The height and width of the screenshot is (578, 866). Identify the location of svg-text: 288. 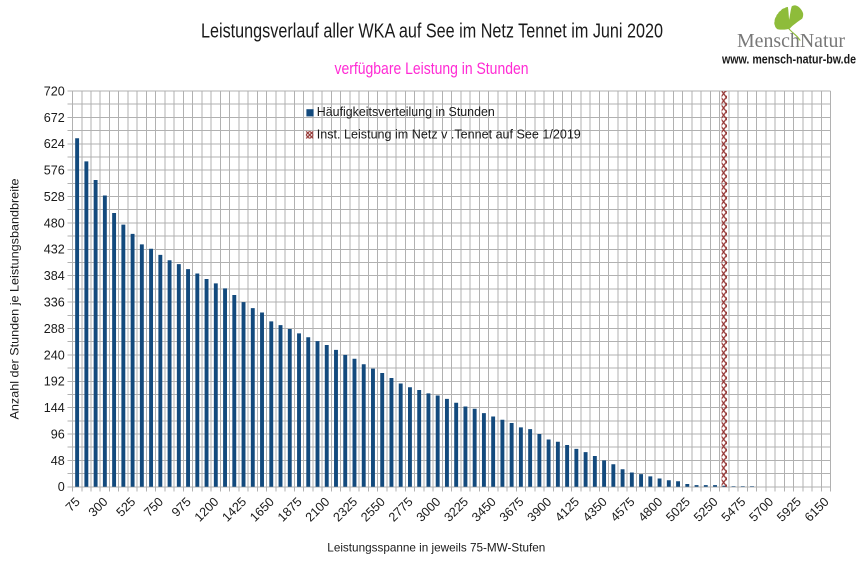
(54, 329).